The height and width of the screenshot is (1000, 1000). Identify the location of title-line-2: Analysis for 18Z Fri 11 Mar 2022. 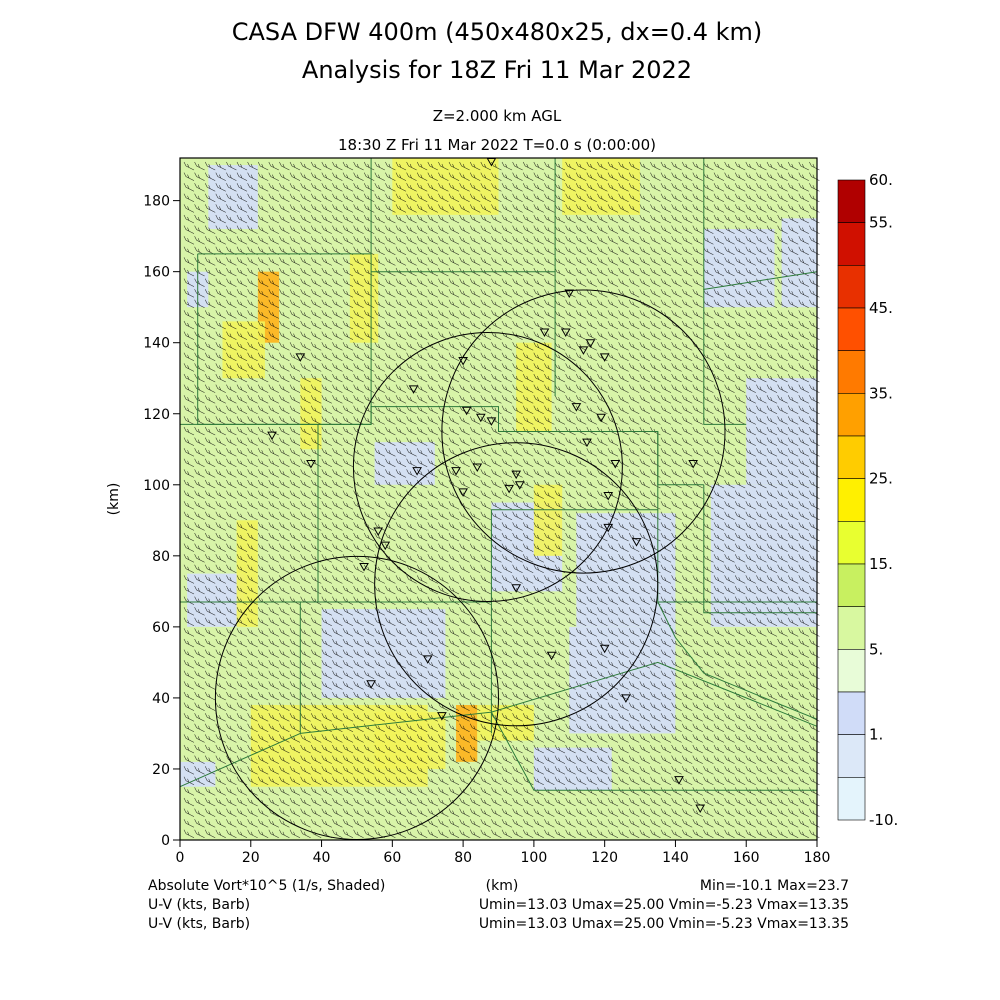
(497, 70).